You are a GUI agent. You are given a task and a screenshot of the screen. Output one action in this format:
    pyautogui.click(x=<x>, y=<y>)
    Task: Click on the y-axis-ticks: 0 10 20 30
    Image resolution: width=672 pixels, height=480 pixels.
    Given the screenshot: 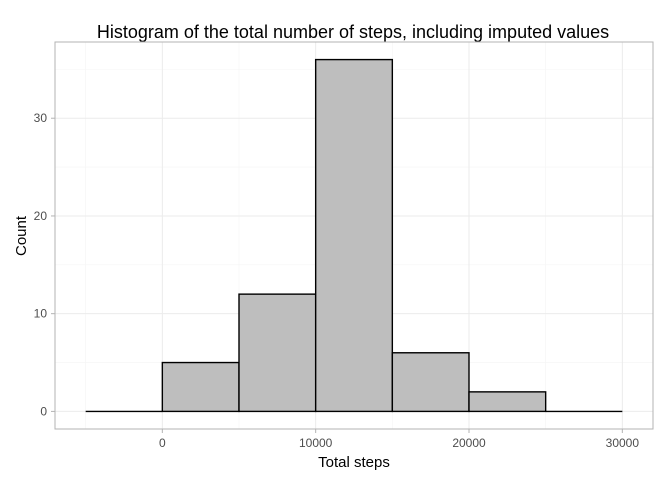 What is the action you would take?
    pyautogui.click(x=44, y=264)
    